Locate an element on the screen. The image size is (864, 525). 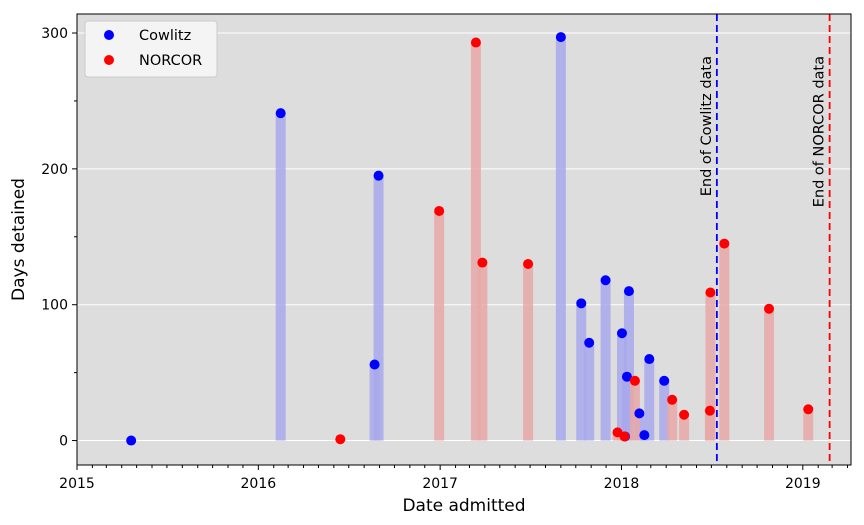
y-tick-label: 100 is located at coordinates (54, 306).